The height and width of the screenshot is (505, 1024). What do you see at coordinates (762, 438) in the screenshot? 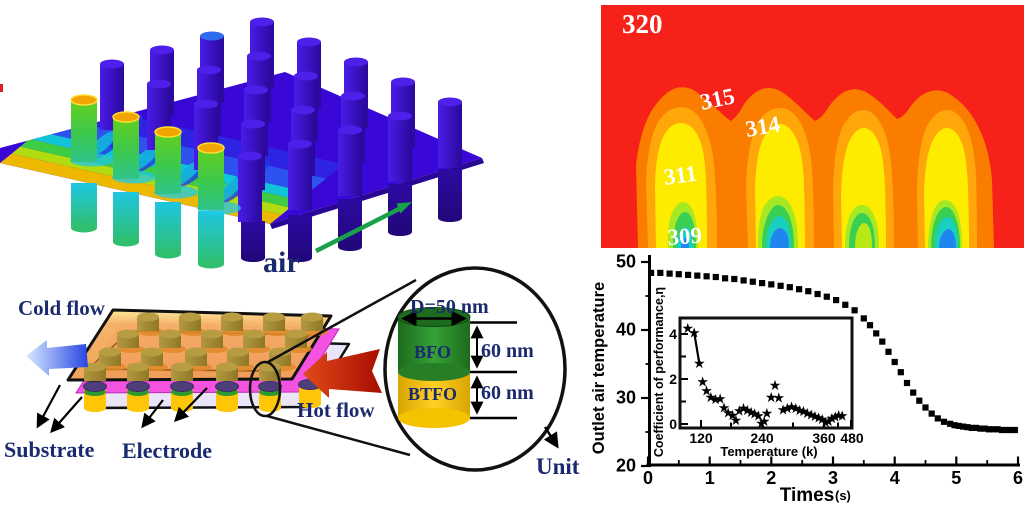
I see `svg-text: 240` at bounding box center [762, 438].